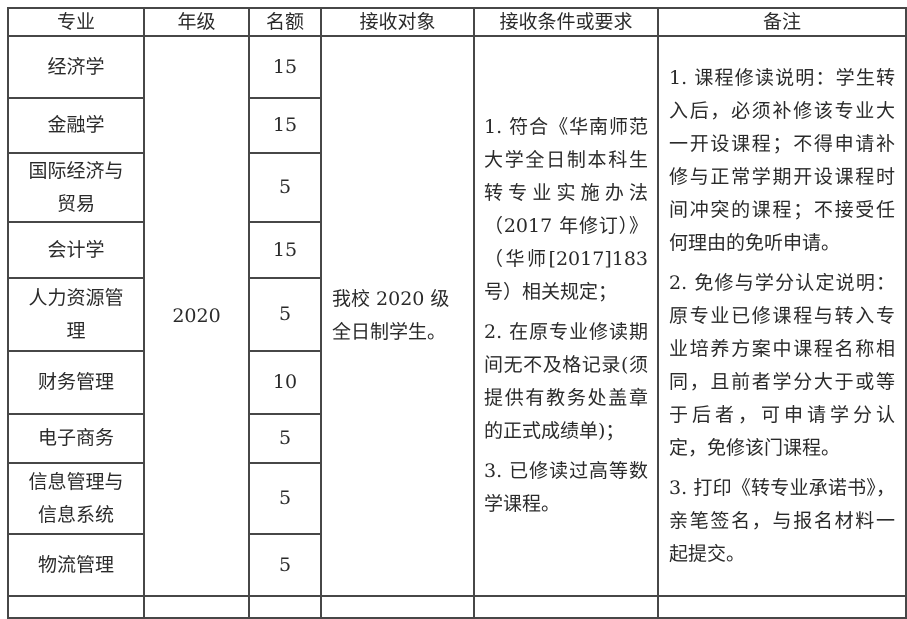 The height and width of the screenshot is (619, 907). I want to click on major-cell: 经济学, so click(76, 67).